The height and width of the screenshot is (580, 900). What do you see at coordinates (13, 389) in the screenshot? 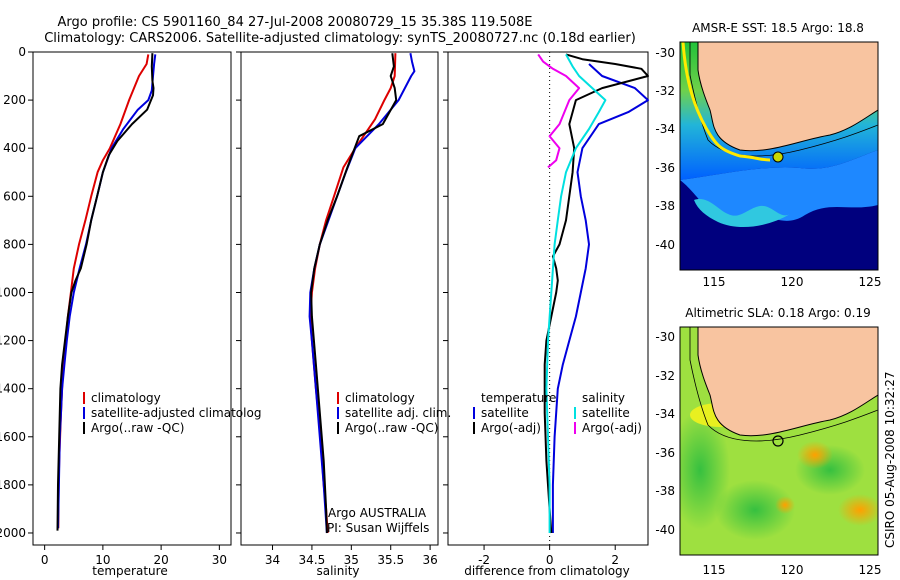
I see `y-tick-label: 1400` at bounding box center [13, 389].